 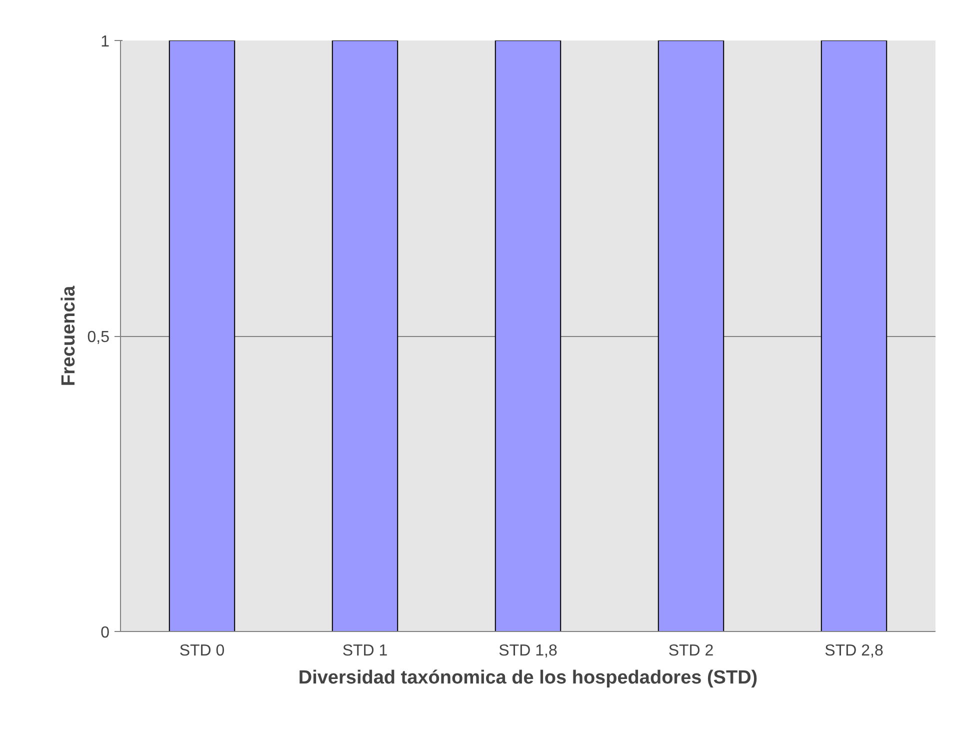 I want to click on x-tick-label: STD 2,8, so click(x=854, y=651).